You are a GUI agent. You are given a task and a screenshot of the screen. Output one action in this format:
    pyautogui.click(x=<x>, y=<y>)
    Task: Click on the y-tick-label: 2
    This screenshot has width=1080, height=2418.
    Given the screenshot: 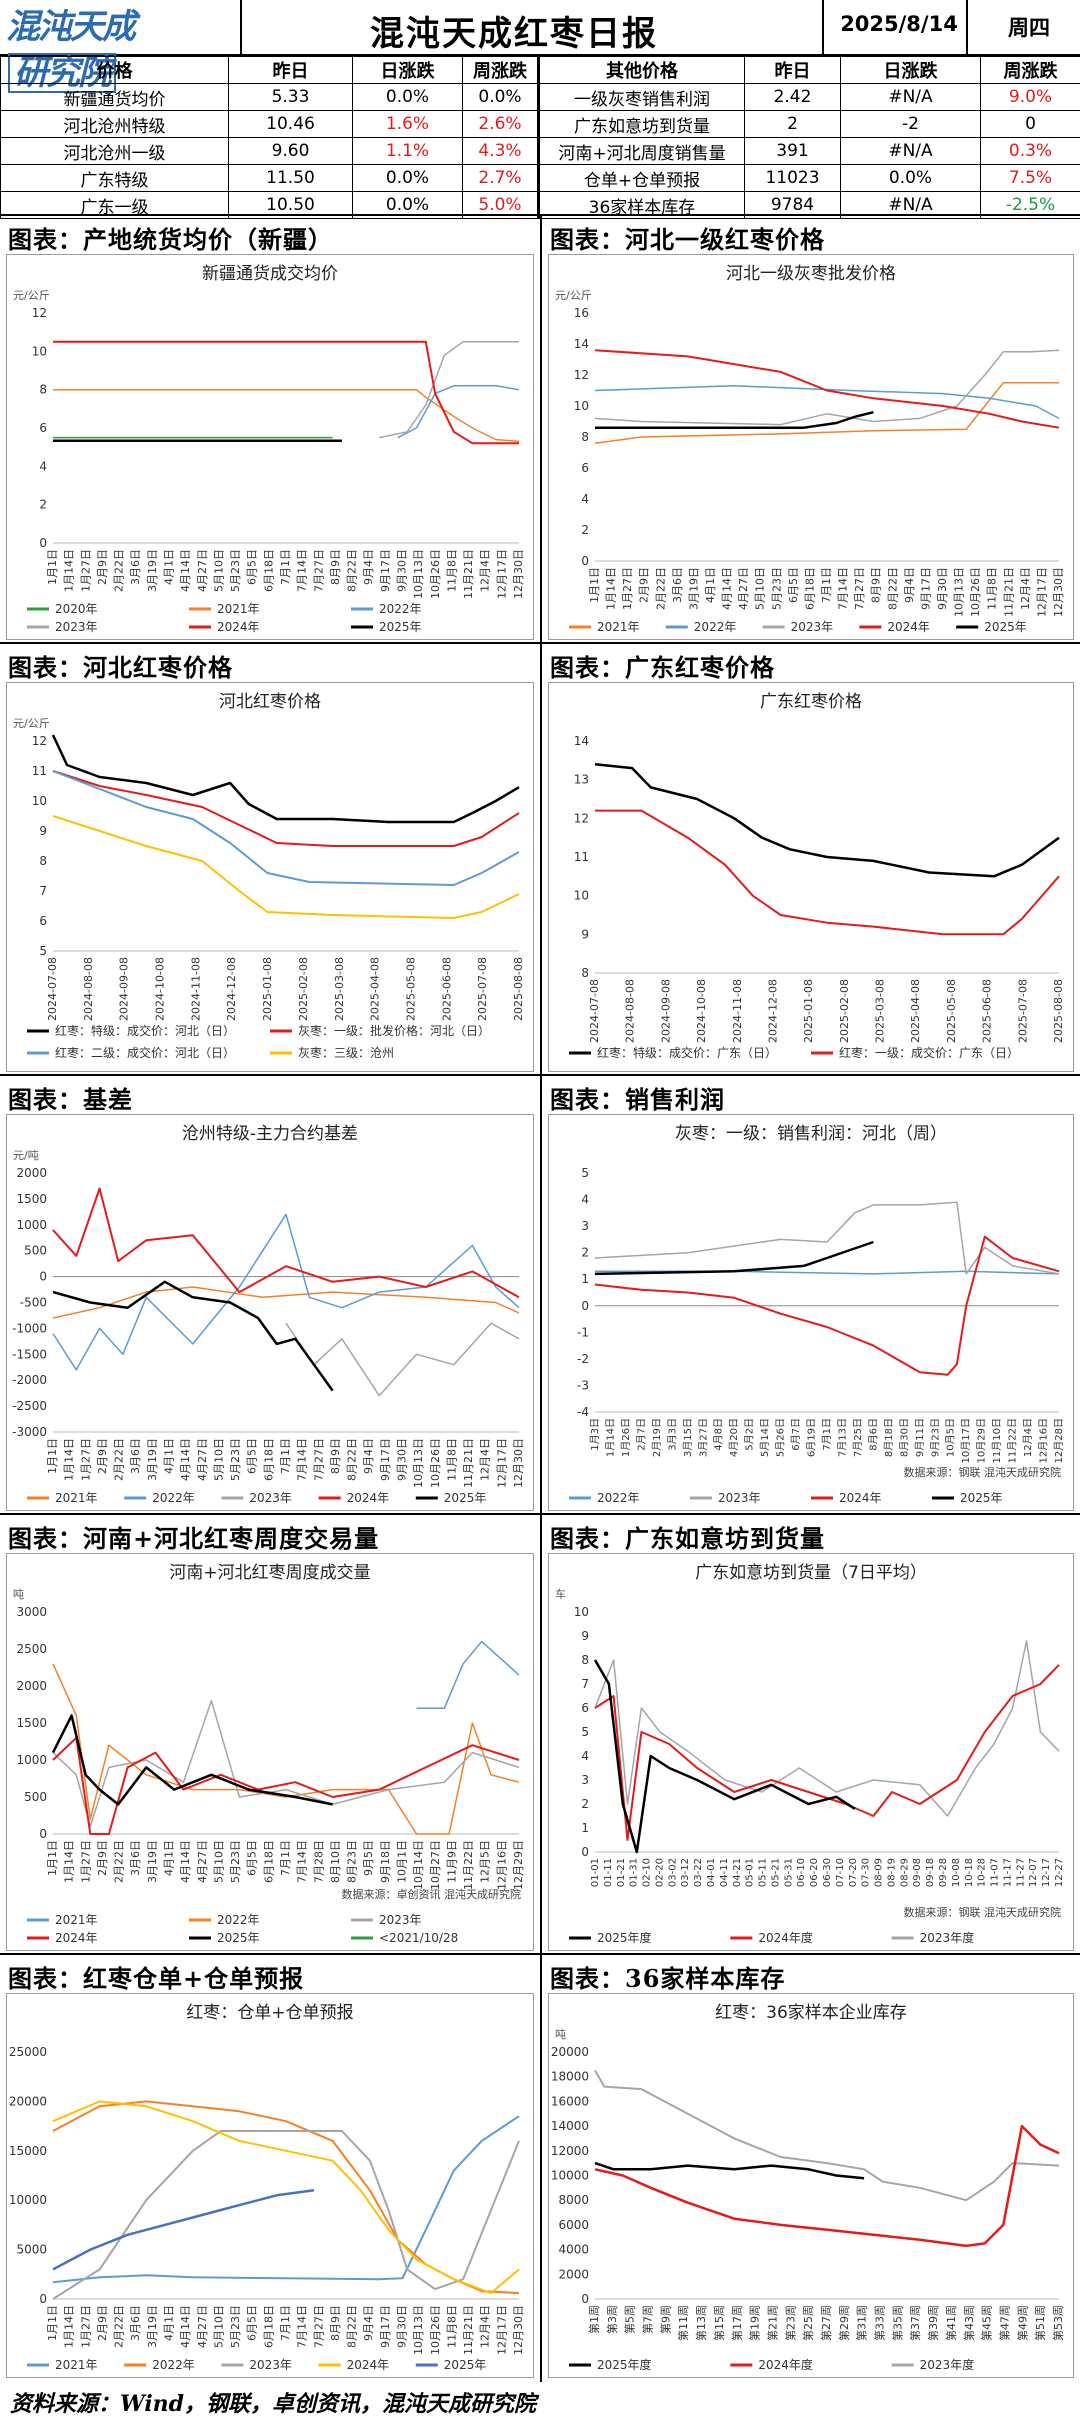 What is the action you would take?
    pyautogui.click(x=585, y=530)
    